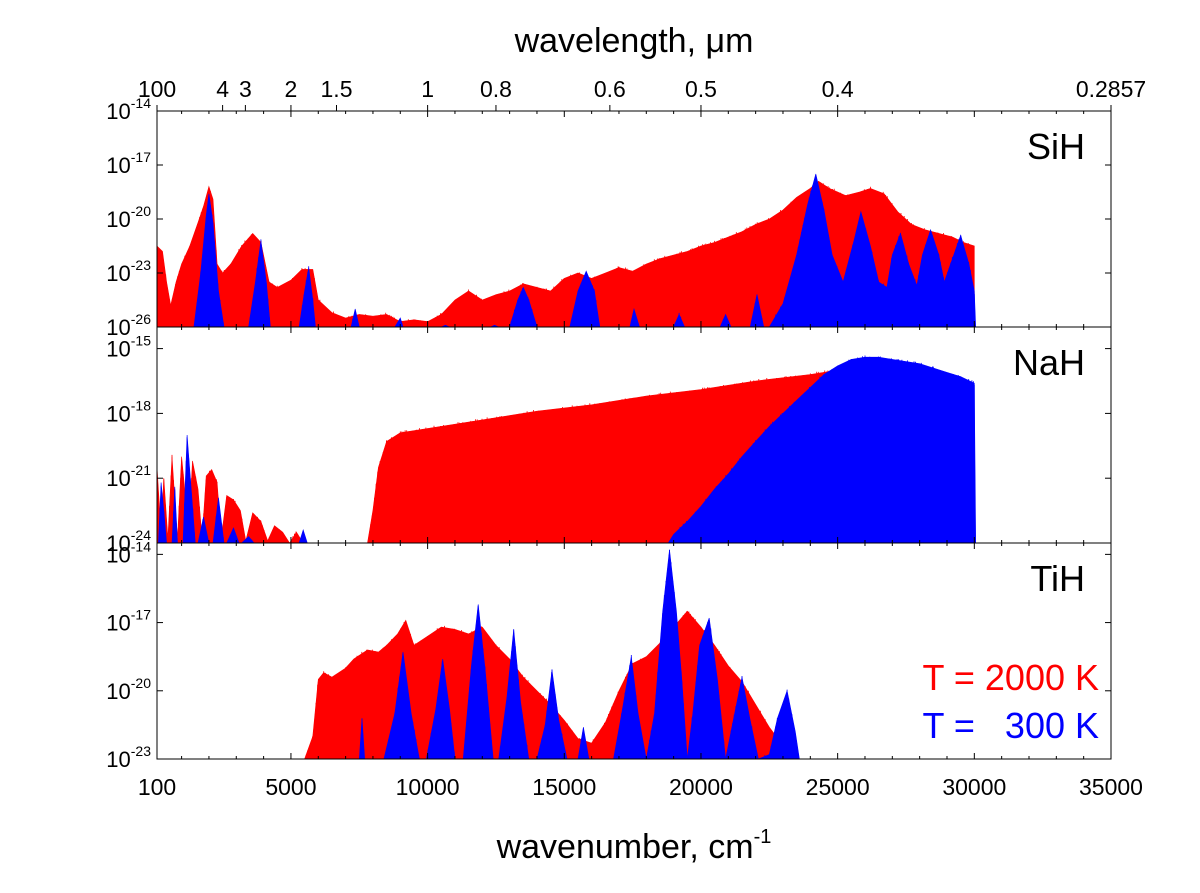 The image size is (1200, 893). I want to click on y-tick-label: 10-15, so click(128, 347).